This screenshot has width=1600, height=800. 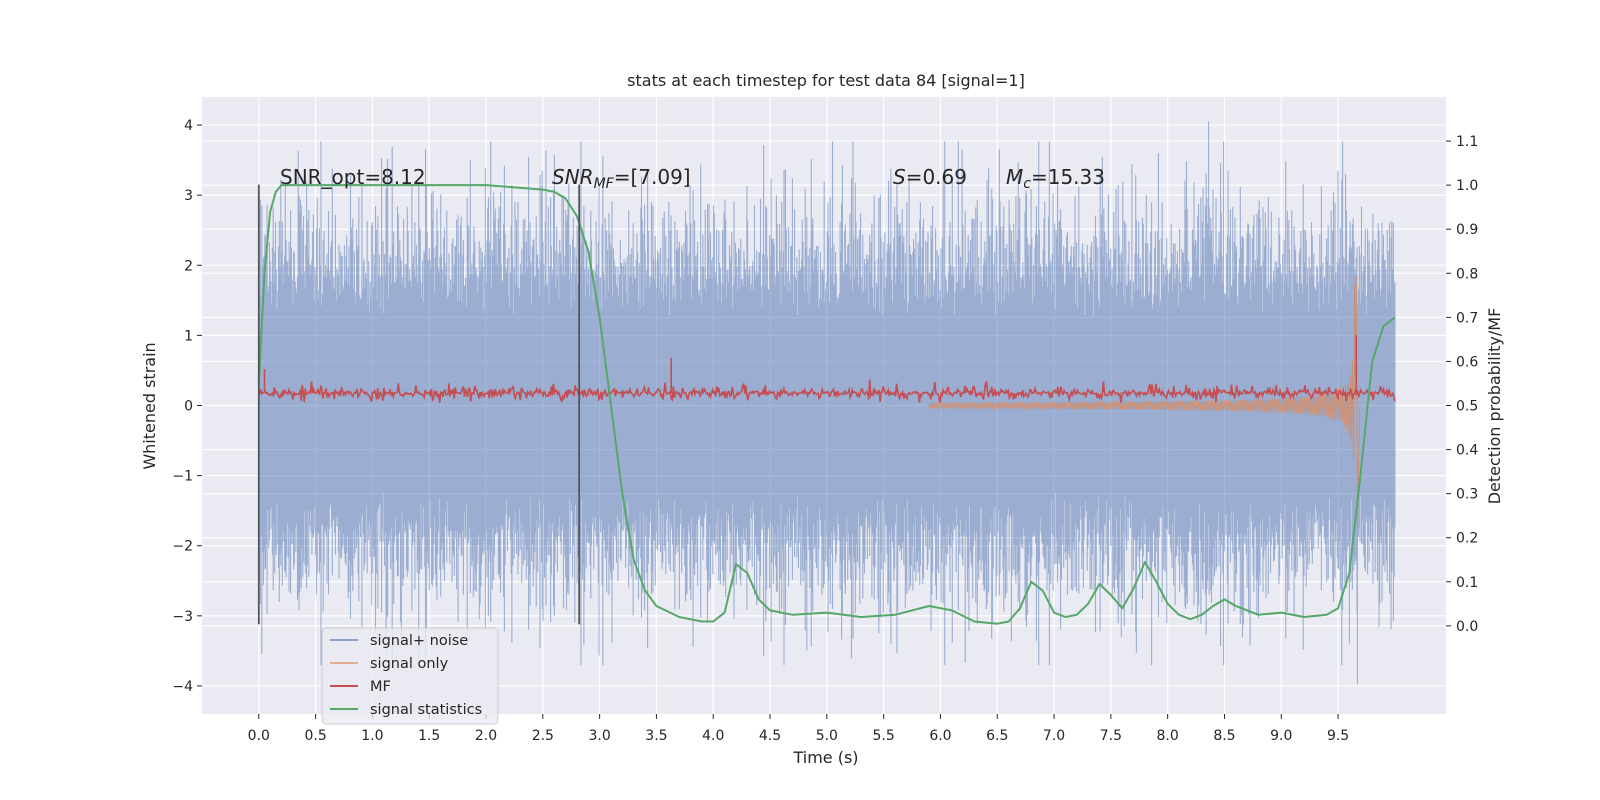 I want to click on legend-label-signal-statistics: signal statistics, so click(x=426, y=710).